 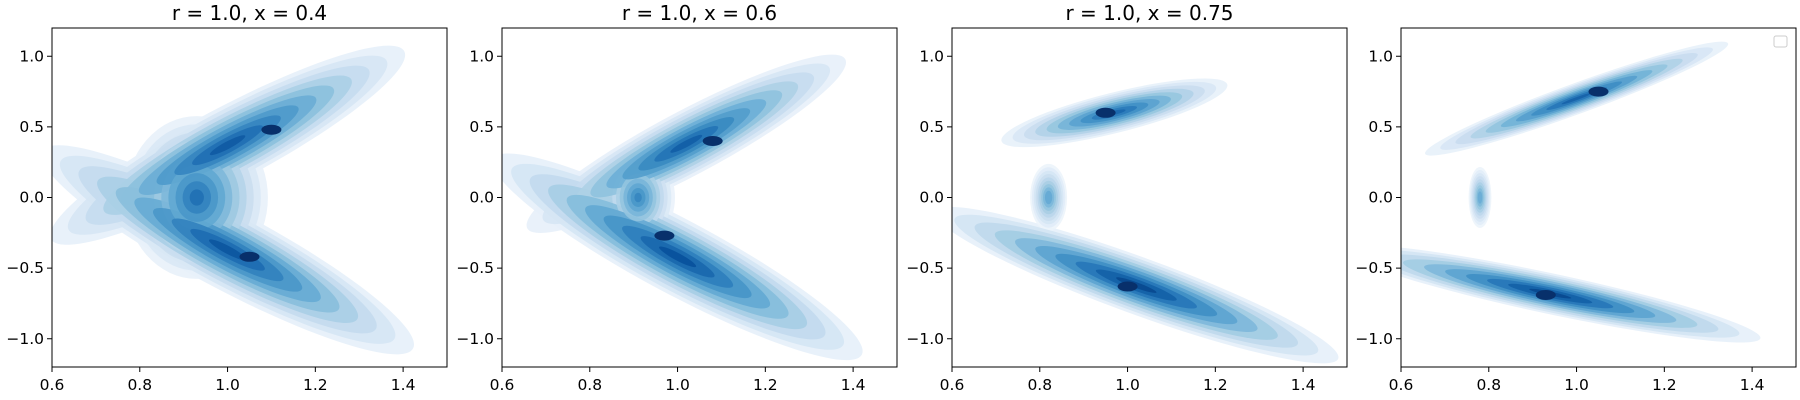 I want to click on subplot-title: r = 1.0, x = 0.6, so click(x=699, y=13).